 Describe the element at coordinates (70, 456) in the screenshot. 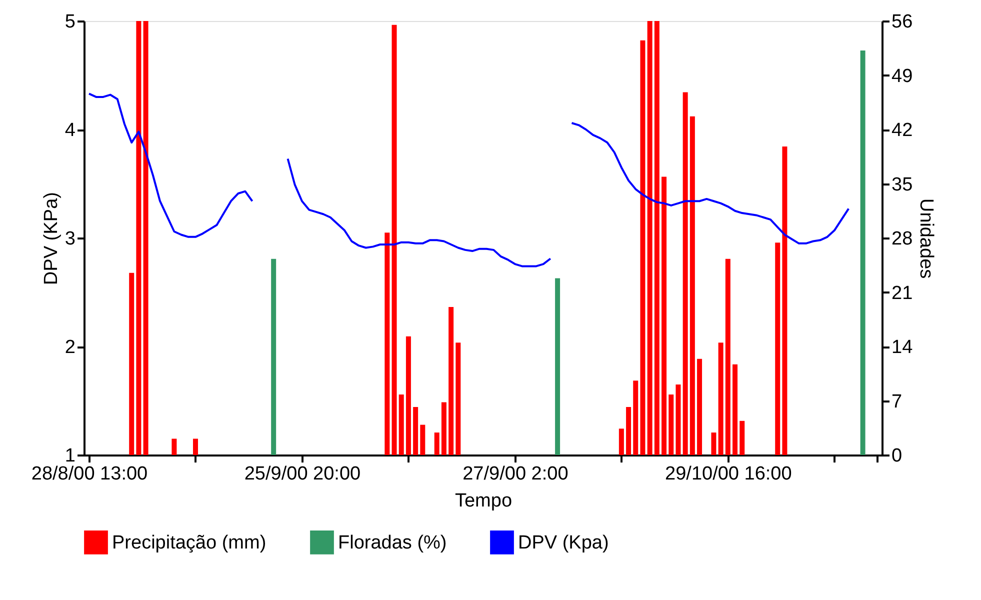

I see `y-tick-label: 1` at that location.